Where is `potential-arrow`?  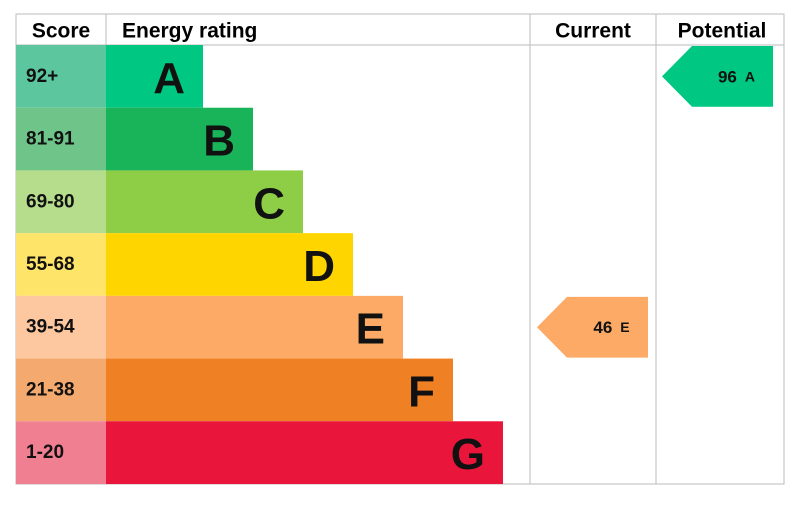
potential-arrow is located at coordinates (717, 76).